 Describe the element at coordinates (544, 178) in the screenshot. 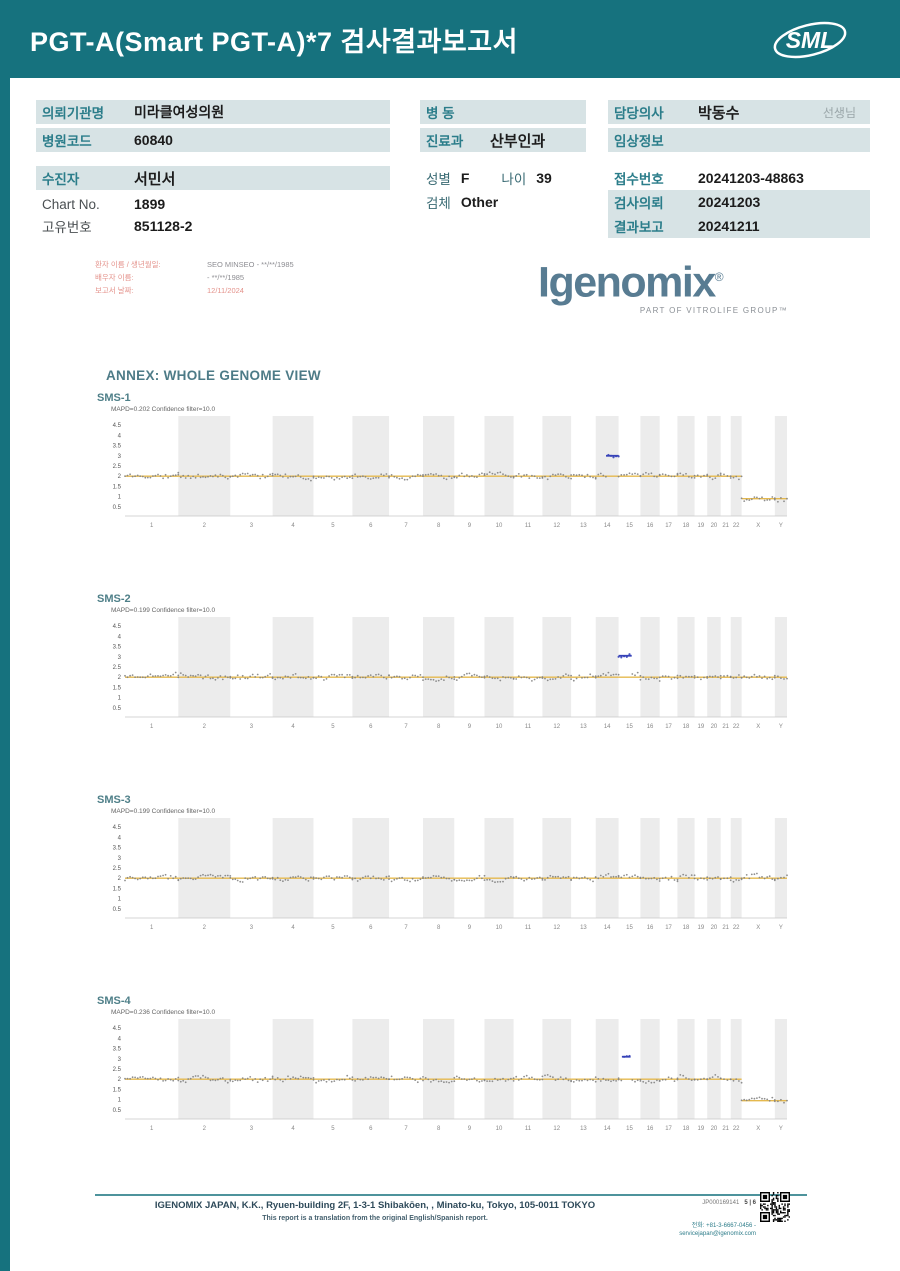

I see `field-value: 39` at that location.